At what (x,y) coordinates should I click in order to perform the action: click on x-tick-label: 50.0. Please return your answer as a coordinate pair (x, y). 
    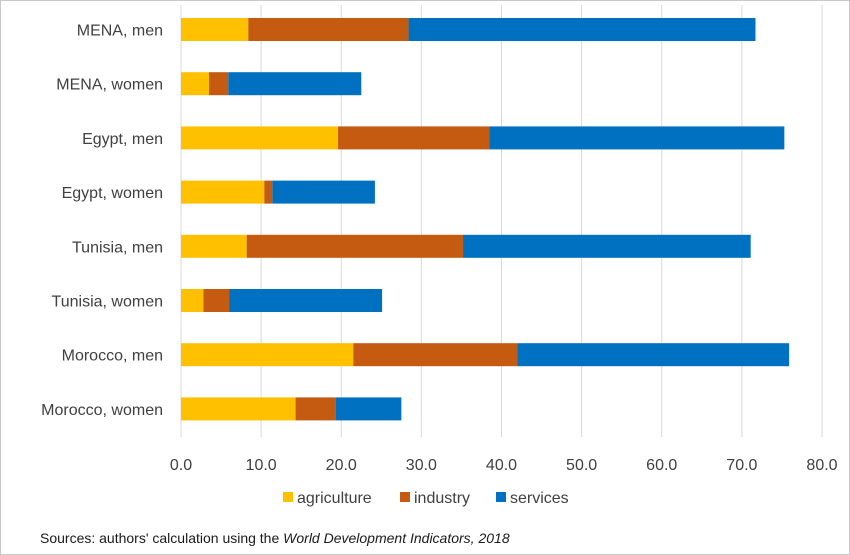
    Looking at the image, I should click on (581, 465).